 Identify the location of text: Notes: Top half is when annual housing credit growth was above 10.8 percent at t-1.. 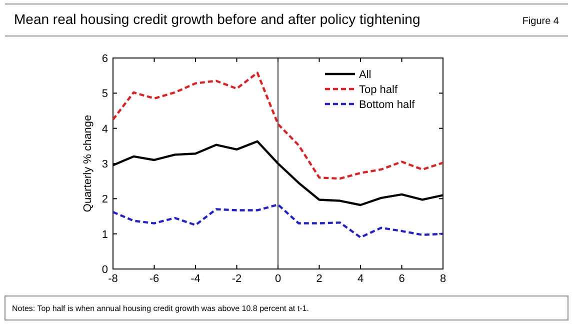
(160, 308).